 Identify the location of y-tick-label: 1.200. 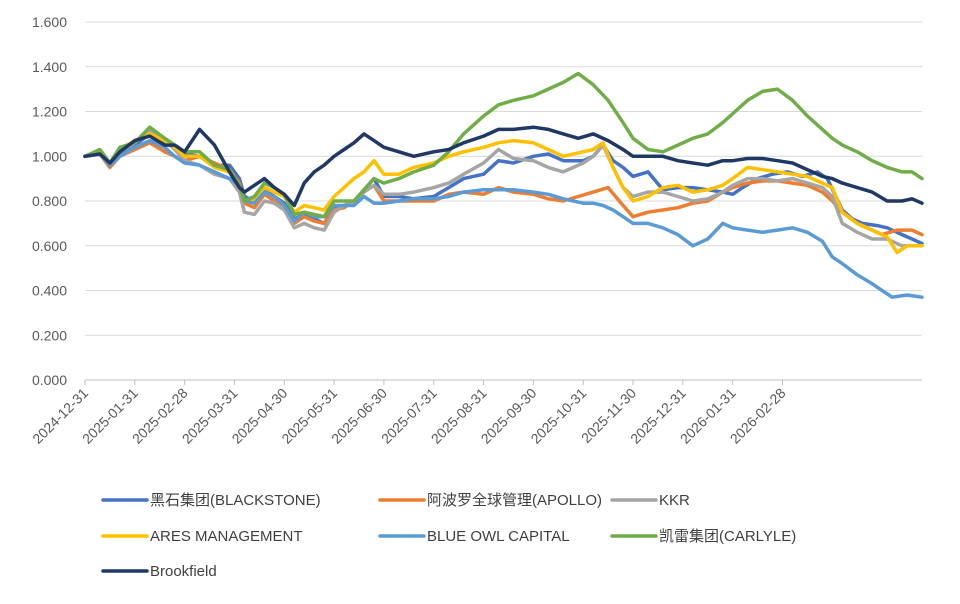
(49, 112).